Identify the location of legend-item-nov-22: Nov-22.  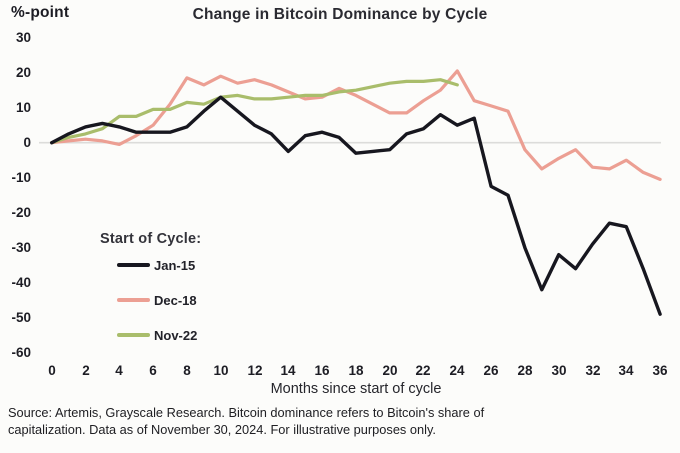
(159, 335).